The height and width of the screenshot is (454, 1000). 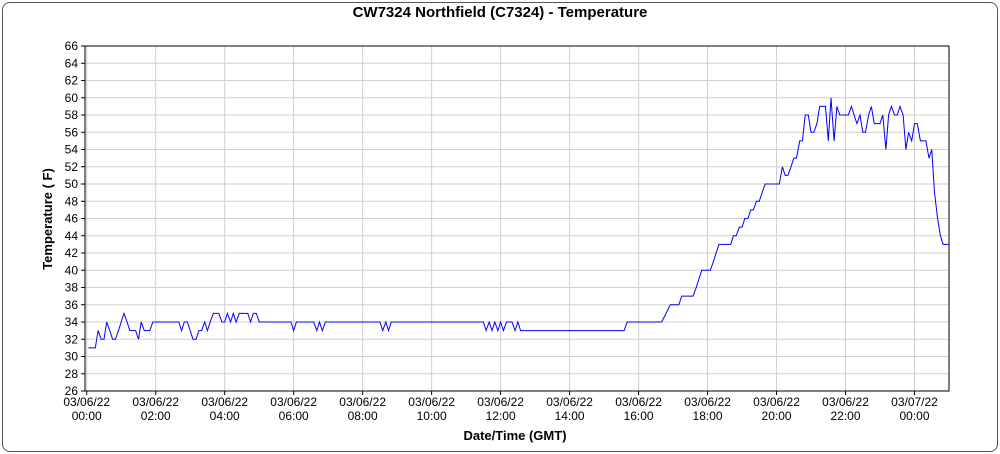 What do you see at coordinates (72, 357) in the screenshot?
I see `y-tick-label: 30` at bounding box center [72, 357].